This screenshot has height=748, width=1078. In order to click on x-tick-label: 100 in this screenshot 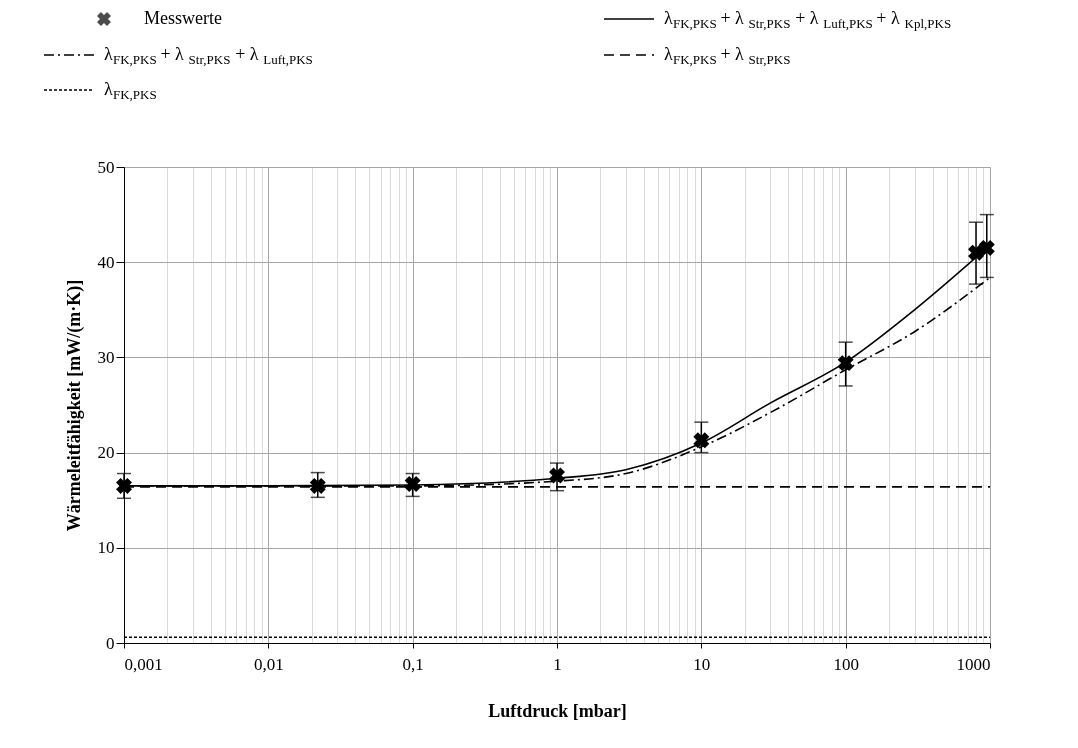, I will do `click(846, 664)`.